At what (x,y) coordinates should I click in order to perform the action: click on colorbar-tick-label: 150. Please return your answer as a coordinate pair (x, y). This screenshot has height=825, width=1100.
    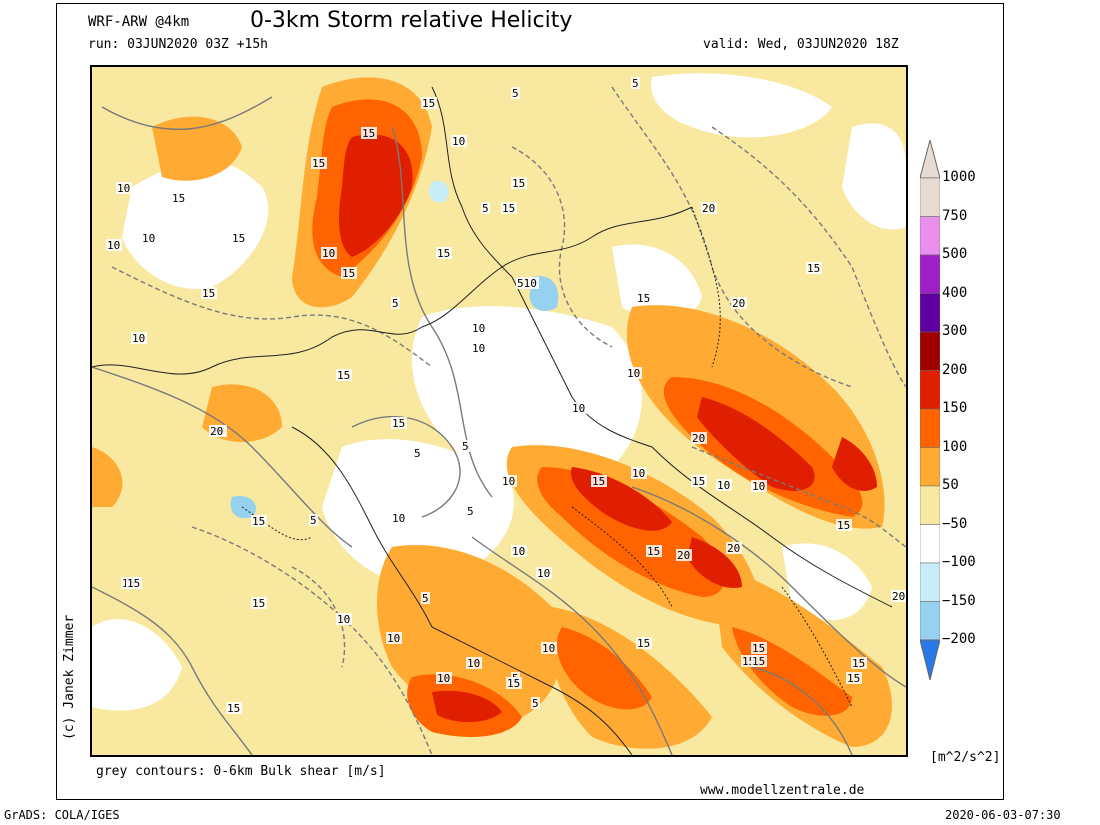
    Looking at the image, I should click on (955, 408).